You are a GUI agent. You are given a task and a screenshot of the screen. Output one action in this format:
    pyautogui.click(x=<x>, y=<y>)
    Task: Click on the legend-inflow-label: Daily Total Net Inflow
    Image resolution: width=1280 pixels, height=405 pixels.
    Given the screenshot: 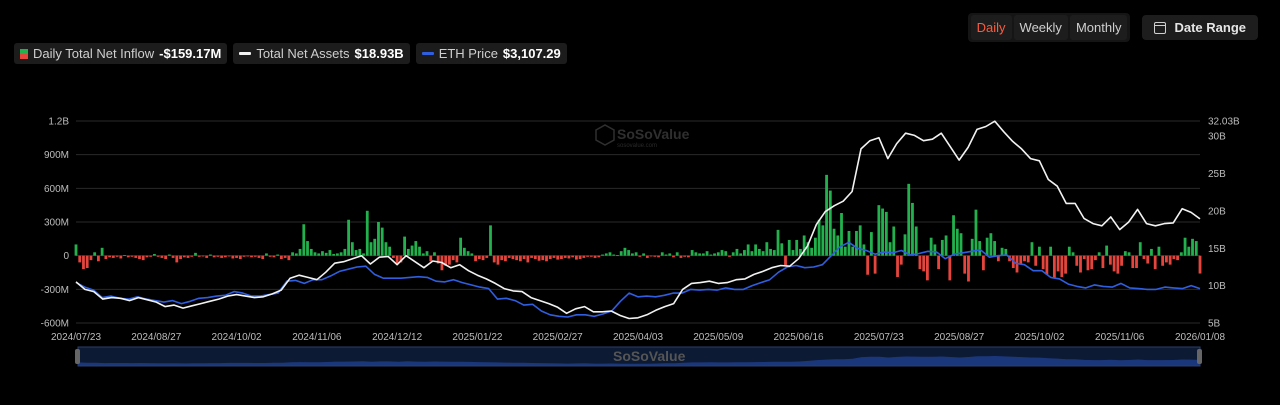 What is the action you would take?
    pyautogui.click(x=94, y=53)
    